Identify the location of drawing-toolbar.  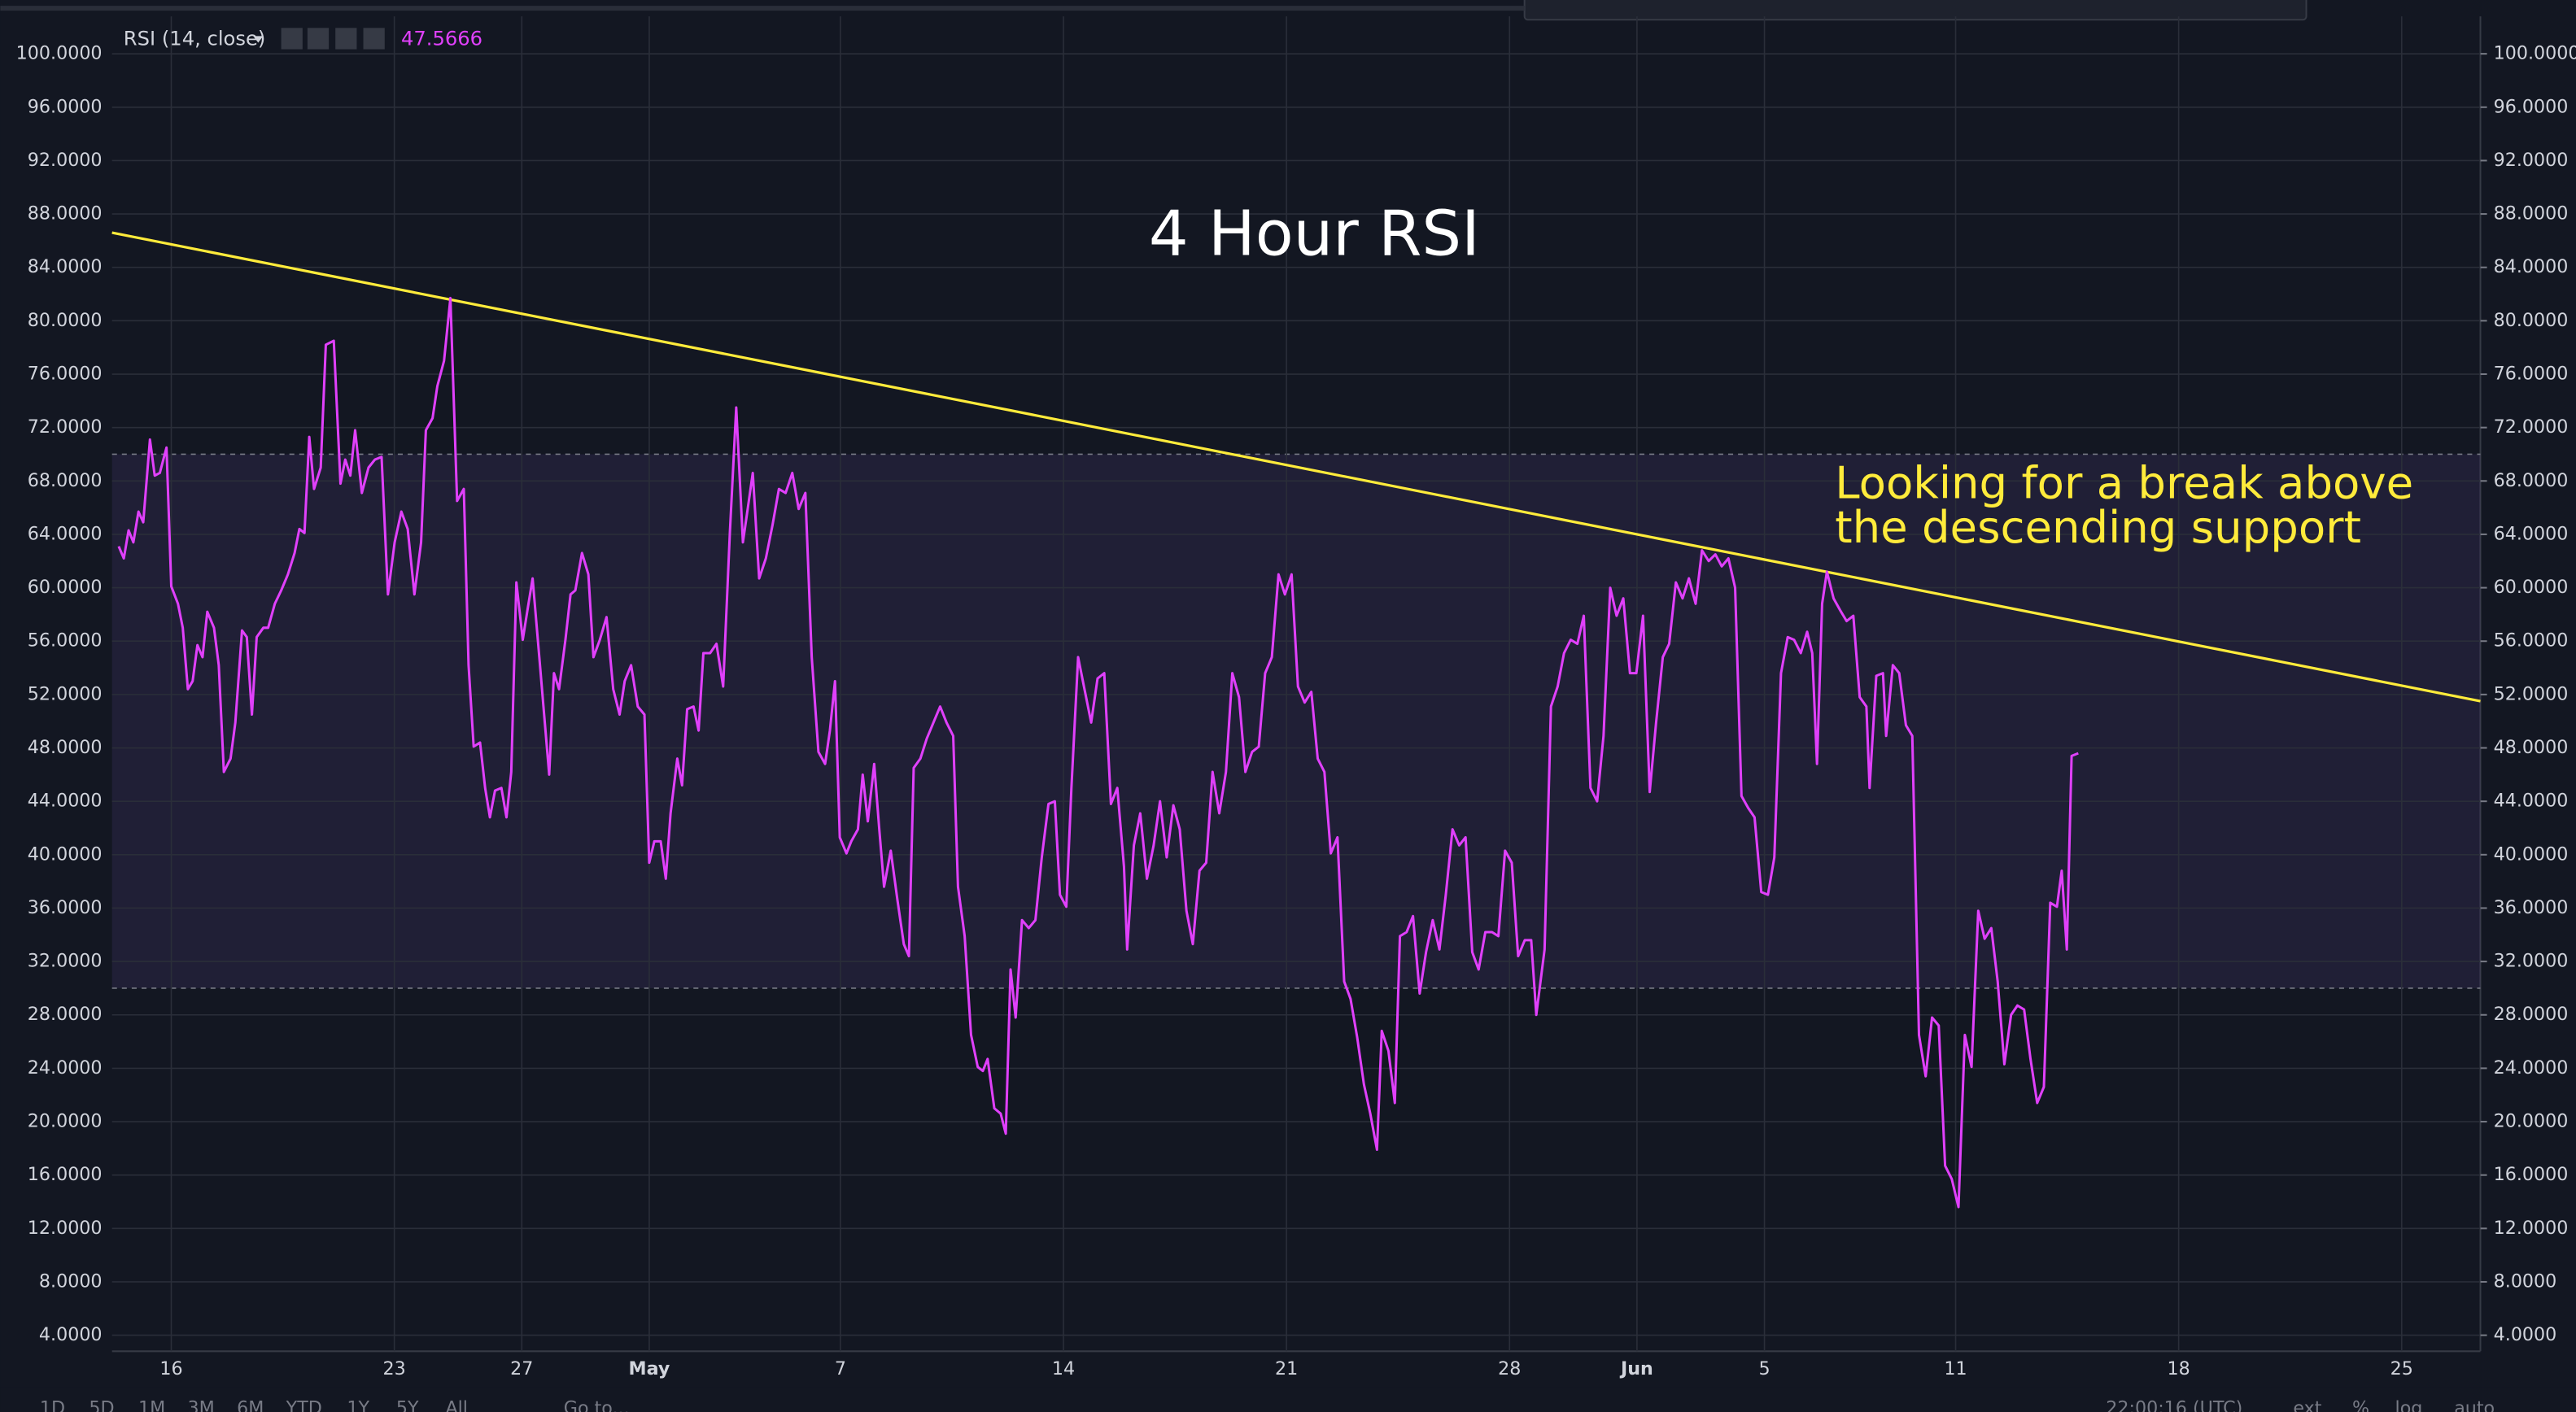
(1915, 10).